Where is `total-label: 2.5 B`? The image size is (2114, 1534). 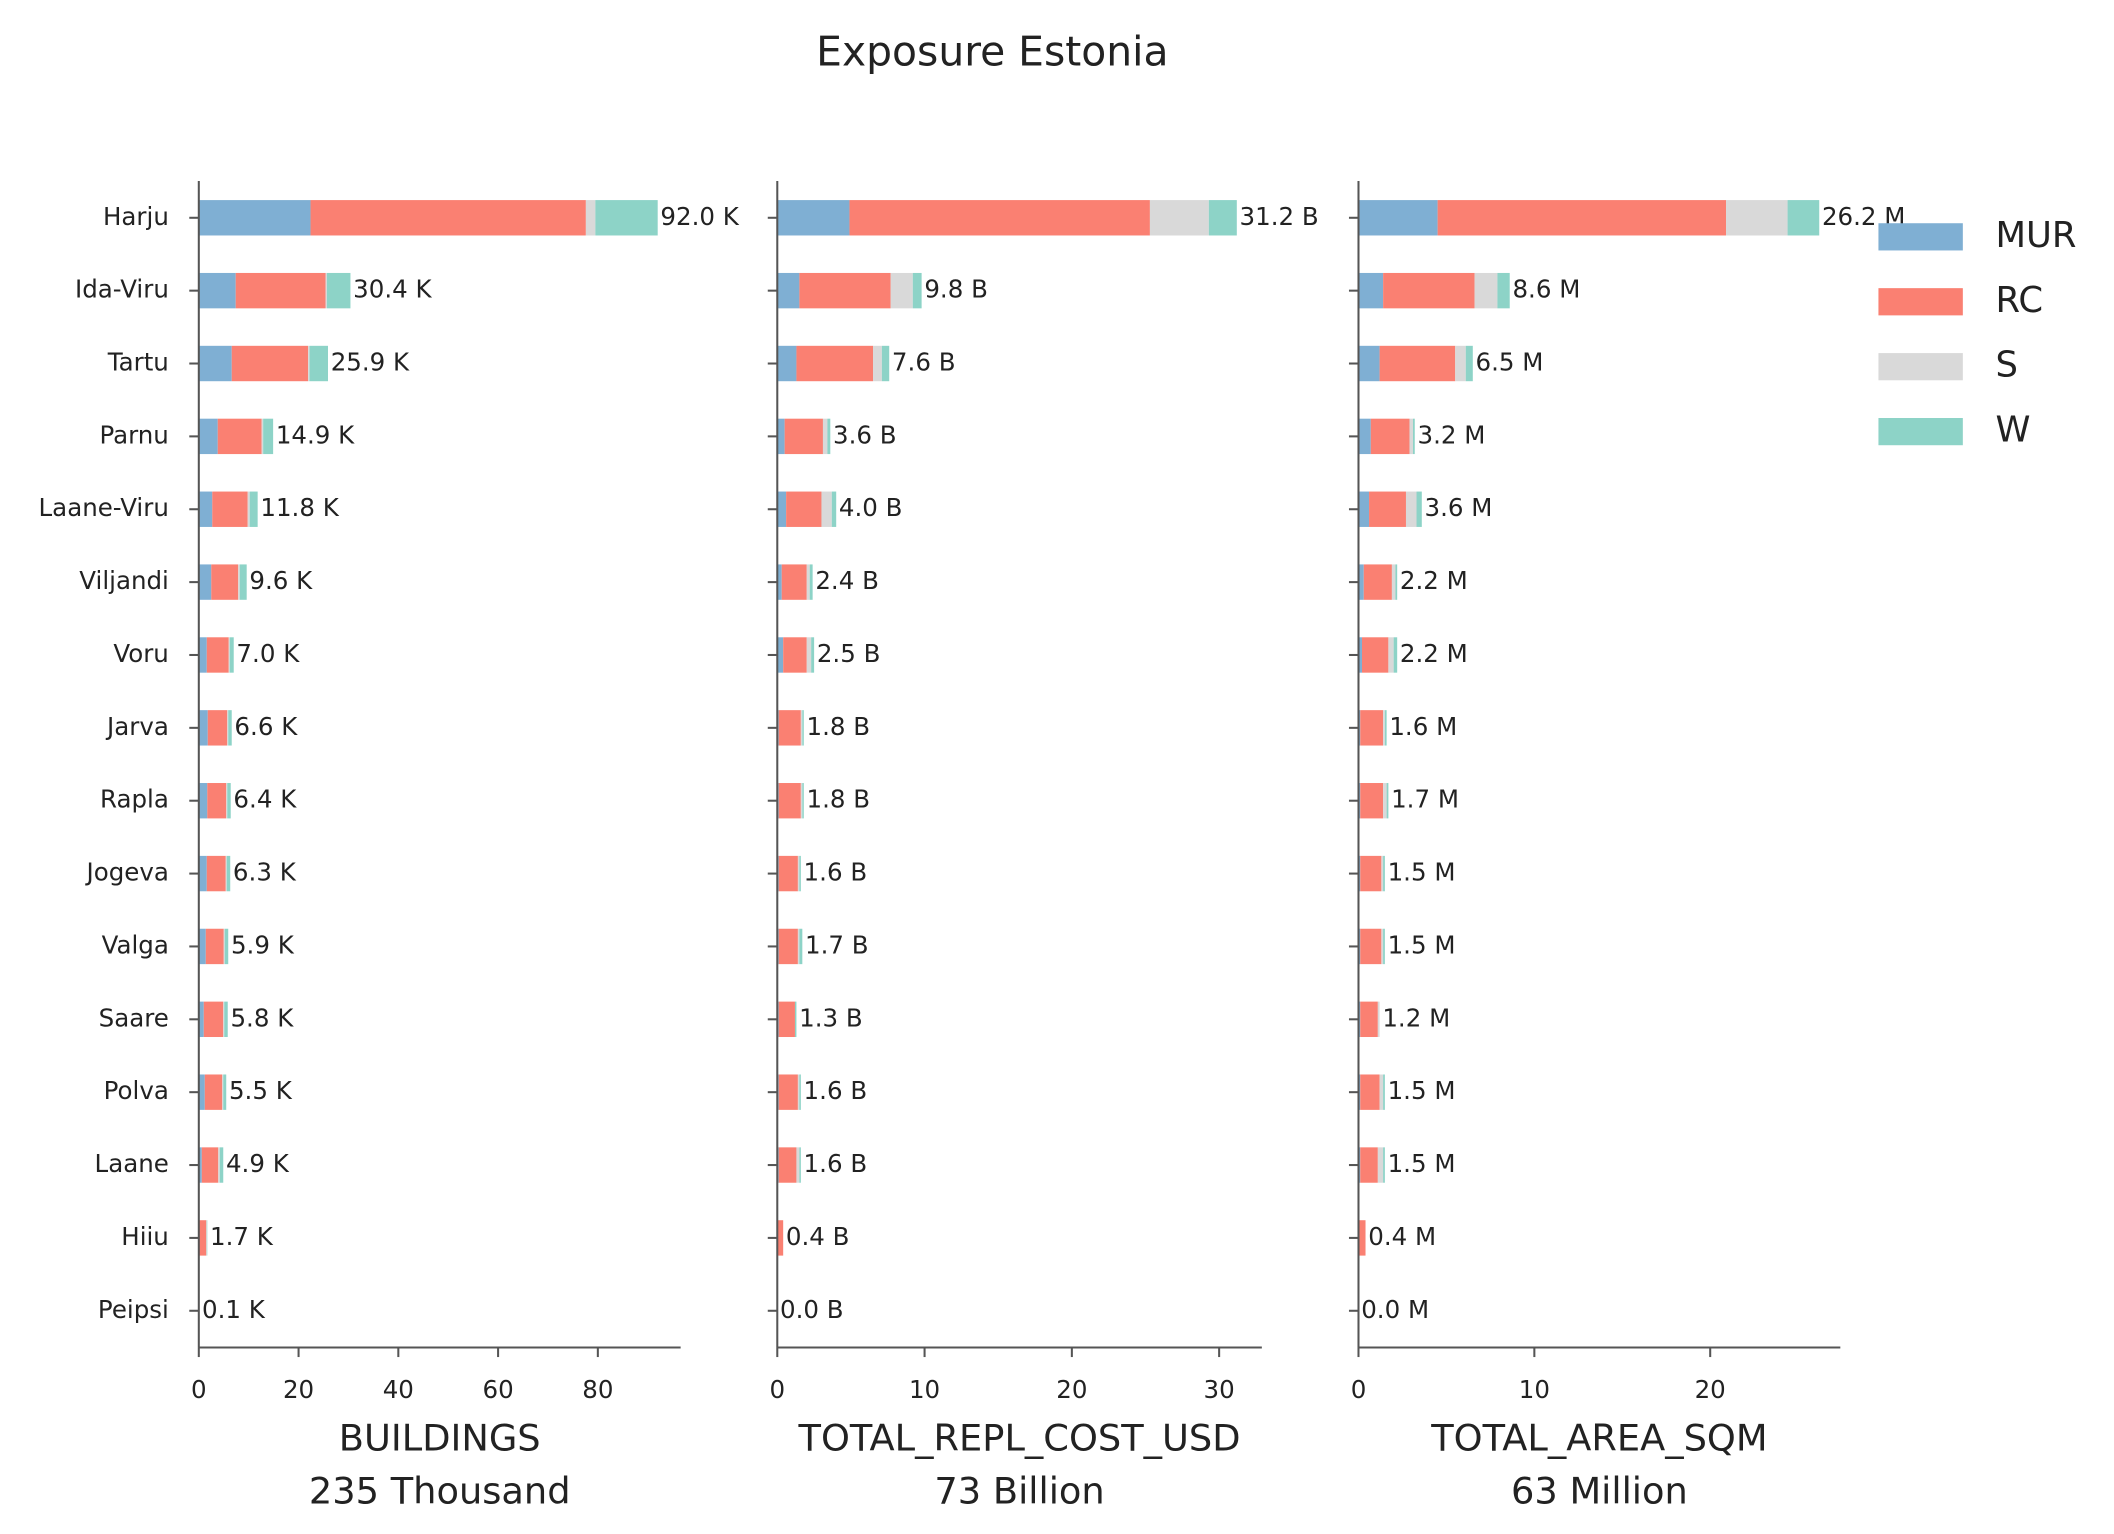 total-label: 2.5 B is located at coordinates (849, 653).